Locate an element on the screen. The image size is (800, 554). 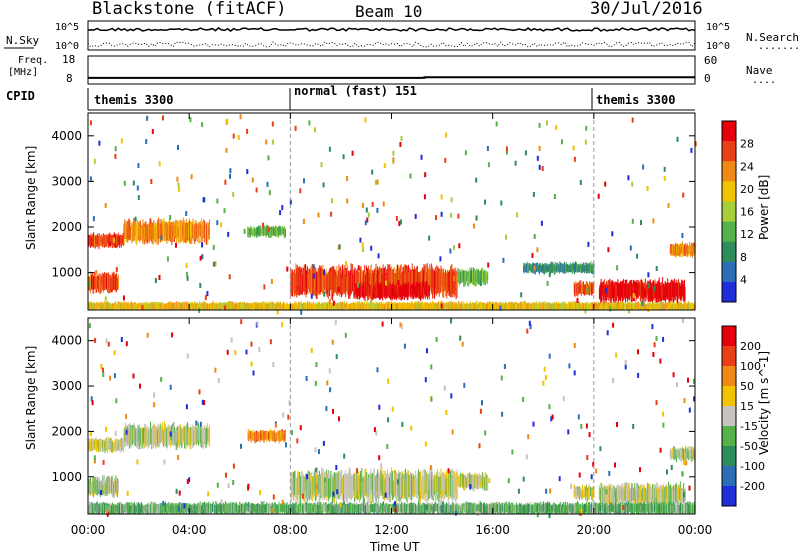
cpid-segment-1: themis 3300 is located at coordinates (133, 100).